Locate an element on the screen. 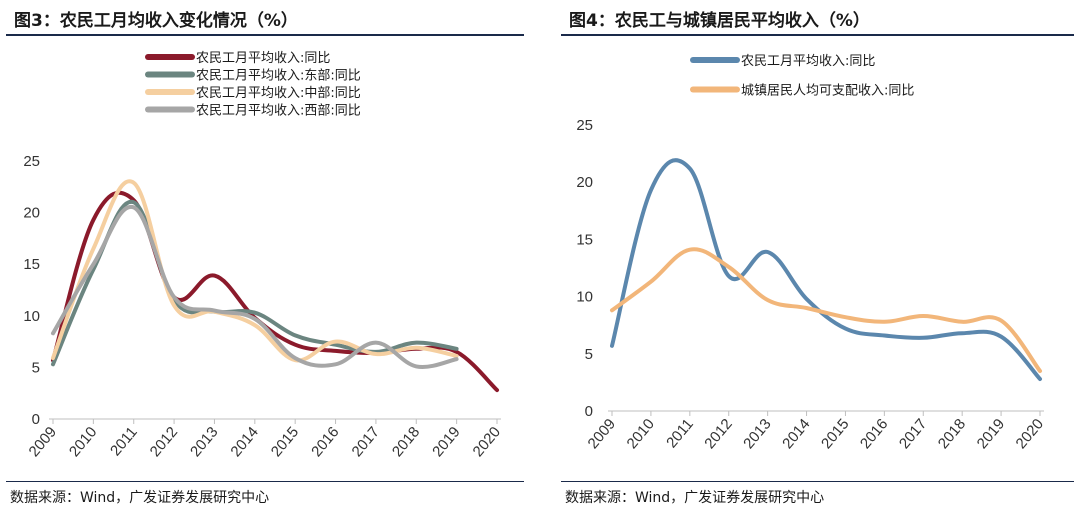 Image resolution: width=1080 pixels, height=511 pixels. right-source-note: 数据来源：Wind，广发证券发展研究中心 is located at coordinates (695, 498).